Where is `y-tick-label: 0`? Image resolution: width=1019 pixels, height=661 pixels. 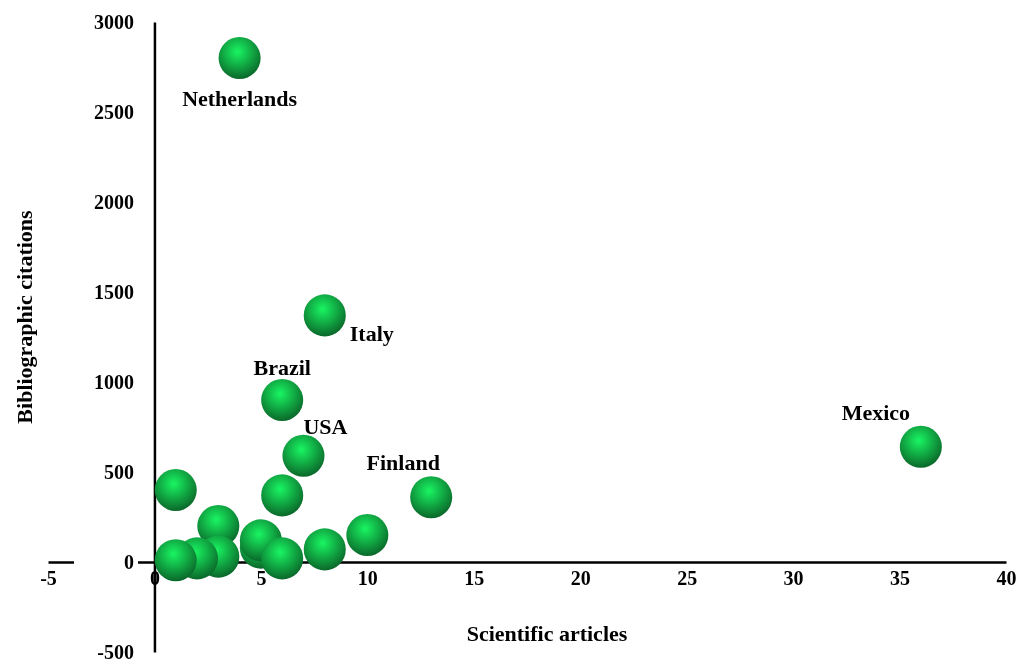
y-tick-label: 0 is located at coordinates (129, 562).